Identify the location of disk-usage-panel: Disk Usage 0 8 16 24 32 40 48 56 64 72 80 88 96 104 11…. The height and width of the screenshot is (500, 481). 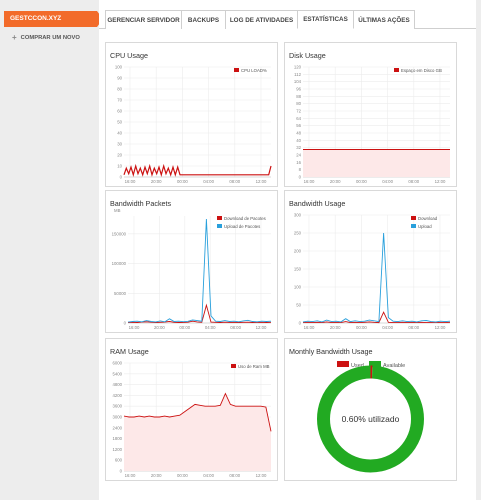
(370, 114).